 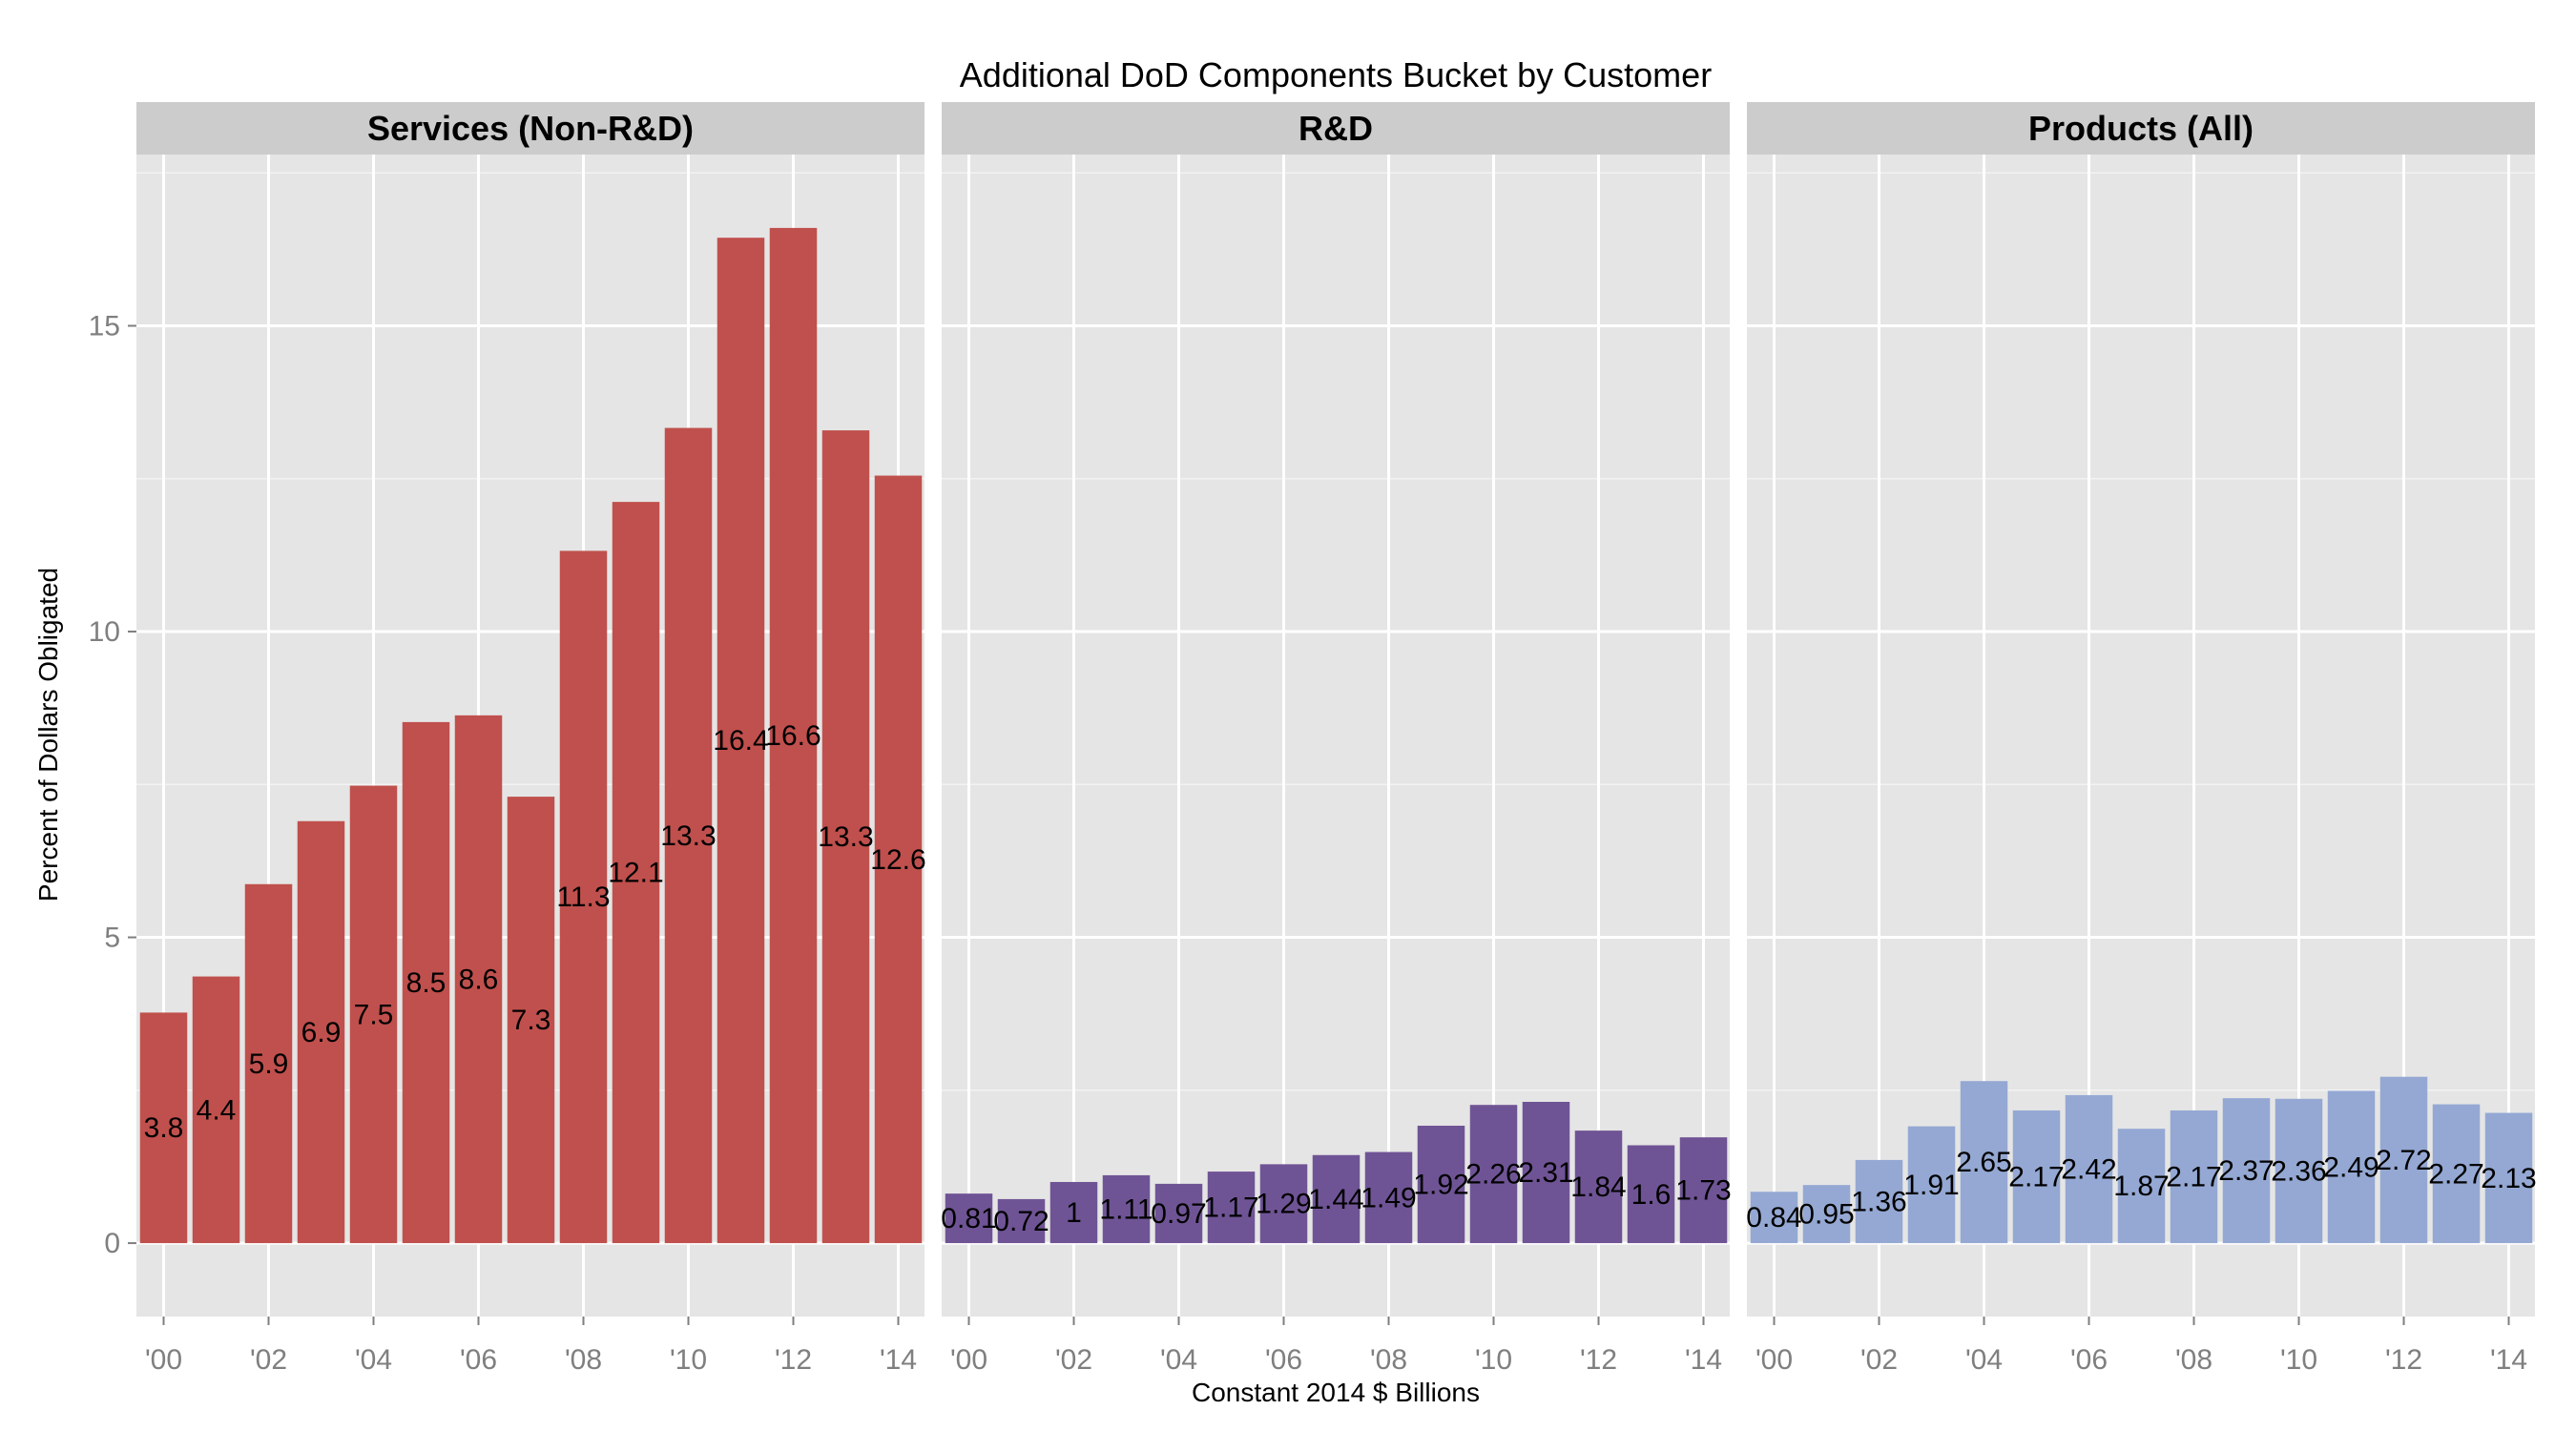 I want to click on bar-products-all-2005, so click(x=2036, y=1177).